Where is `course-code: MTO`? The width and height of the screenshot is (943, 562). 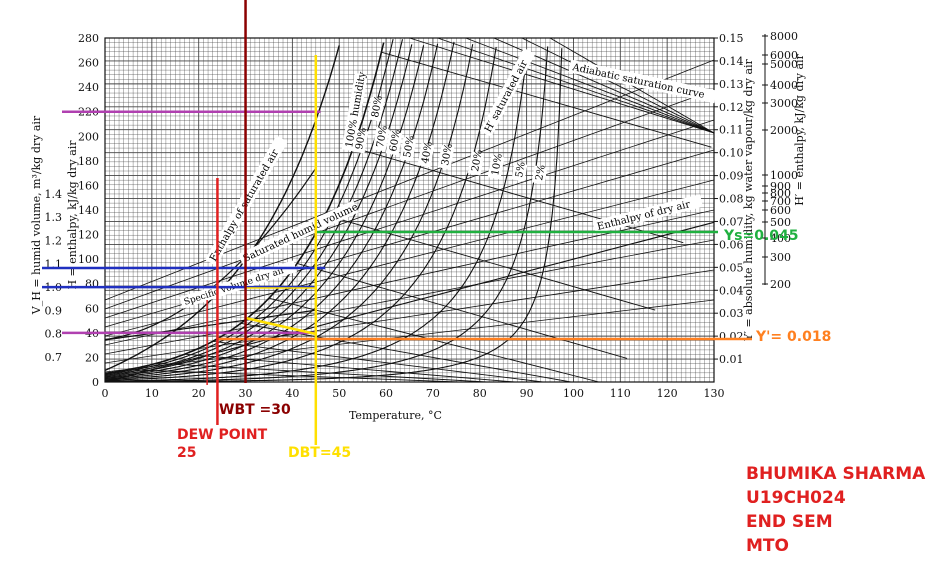 course-code: MTO is located at coordinates (767, 546).